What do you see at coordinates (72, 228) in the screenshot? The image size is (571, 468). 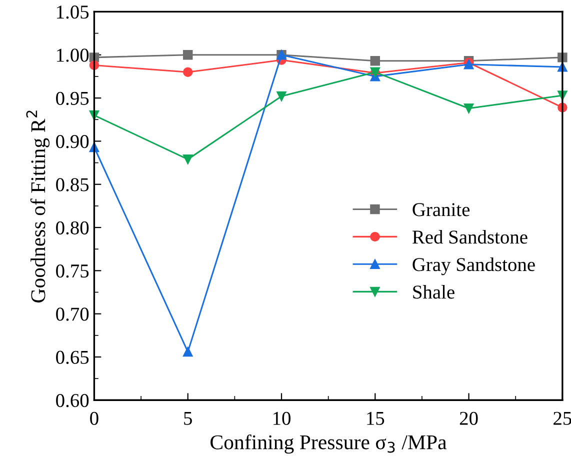 I see `y-tick-label: 0.80` at bounding box center [72, 228].